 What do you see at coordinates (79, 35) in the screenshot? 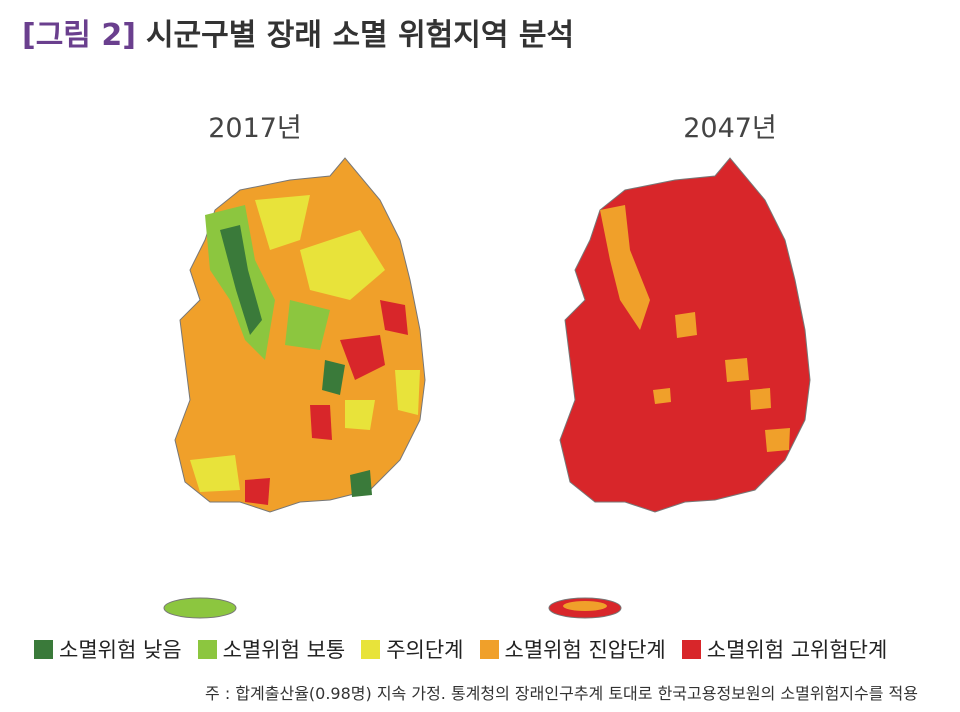
I see `figure-label: [그림 2]` at bounding box center [79, 35].